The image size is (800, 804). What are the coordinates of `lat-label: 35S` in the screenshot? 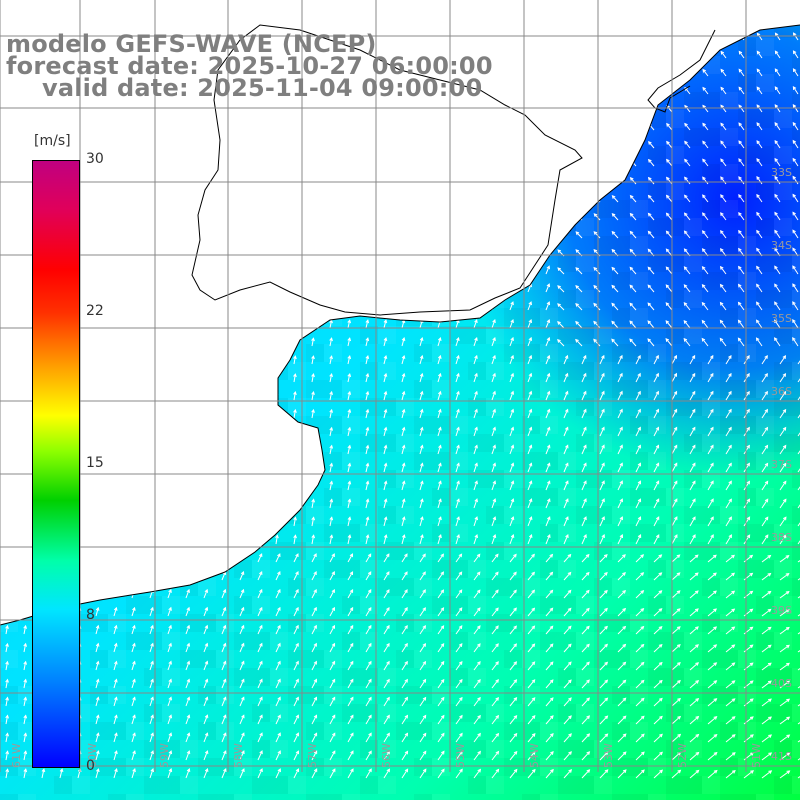 It's located at (781, 318).